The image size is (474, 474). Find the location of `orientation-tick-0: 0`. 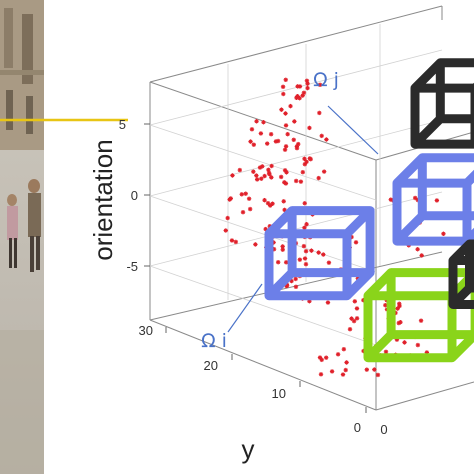

orientation-tick-0: 0 is located at coordinates (134, 195).